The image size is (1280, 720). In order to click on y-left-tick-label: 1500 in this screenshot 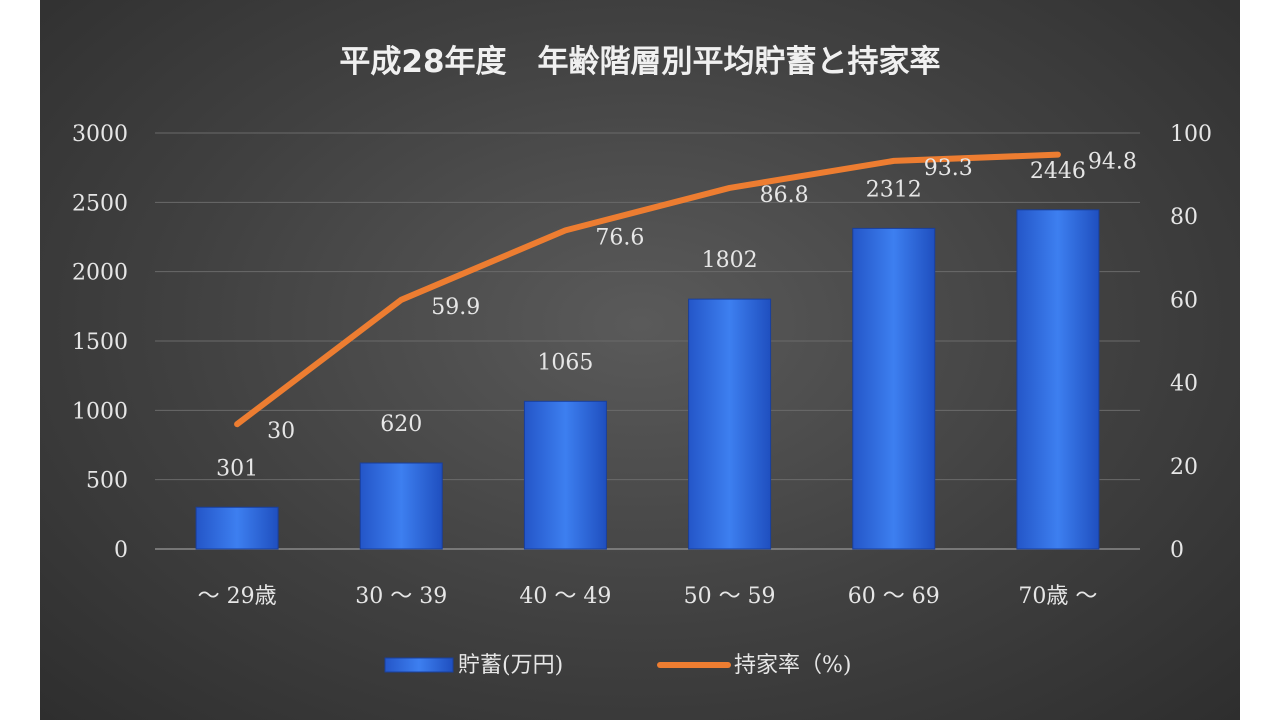, I will do `click(100, 342)`.